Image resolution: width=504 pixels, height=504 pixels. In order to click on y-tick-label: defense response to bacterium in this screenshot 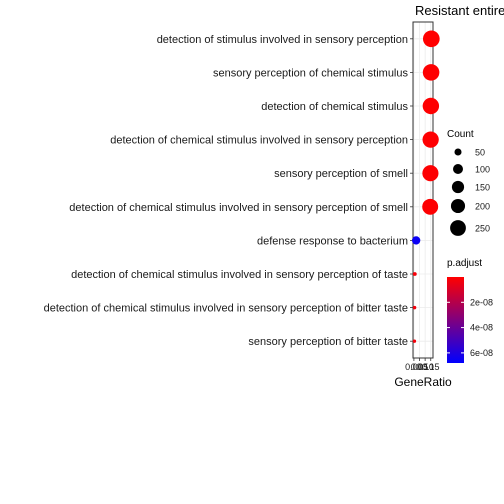, I will do `click(332, 241)`.